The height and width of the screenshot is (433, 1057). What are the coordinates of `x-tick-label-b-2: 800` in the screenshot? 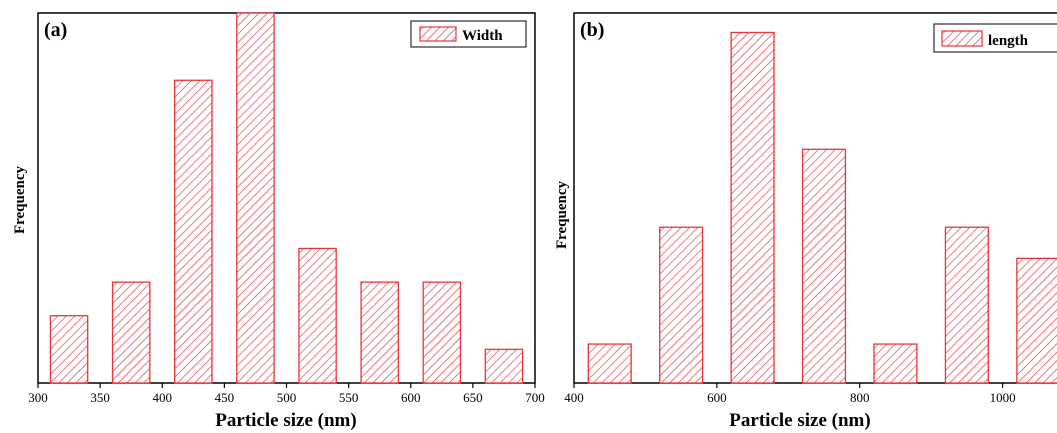 It's located at (860, 397).